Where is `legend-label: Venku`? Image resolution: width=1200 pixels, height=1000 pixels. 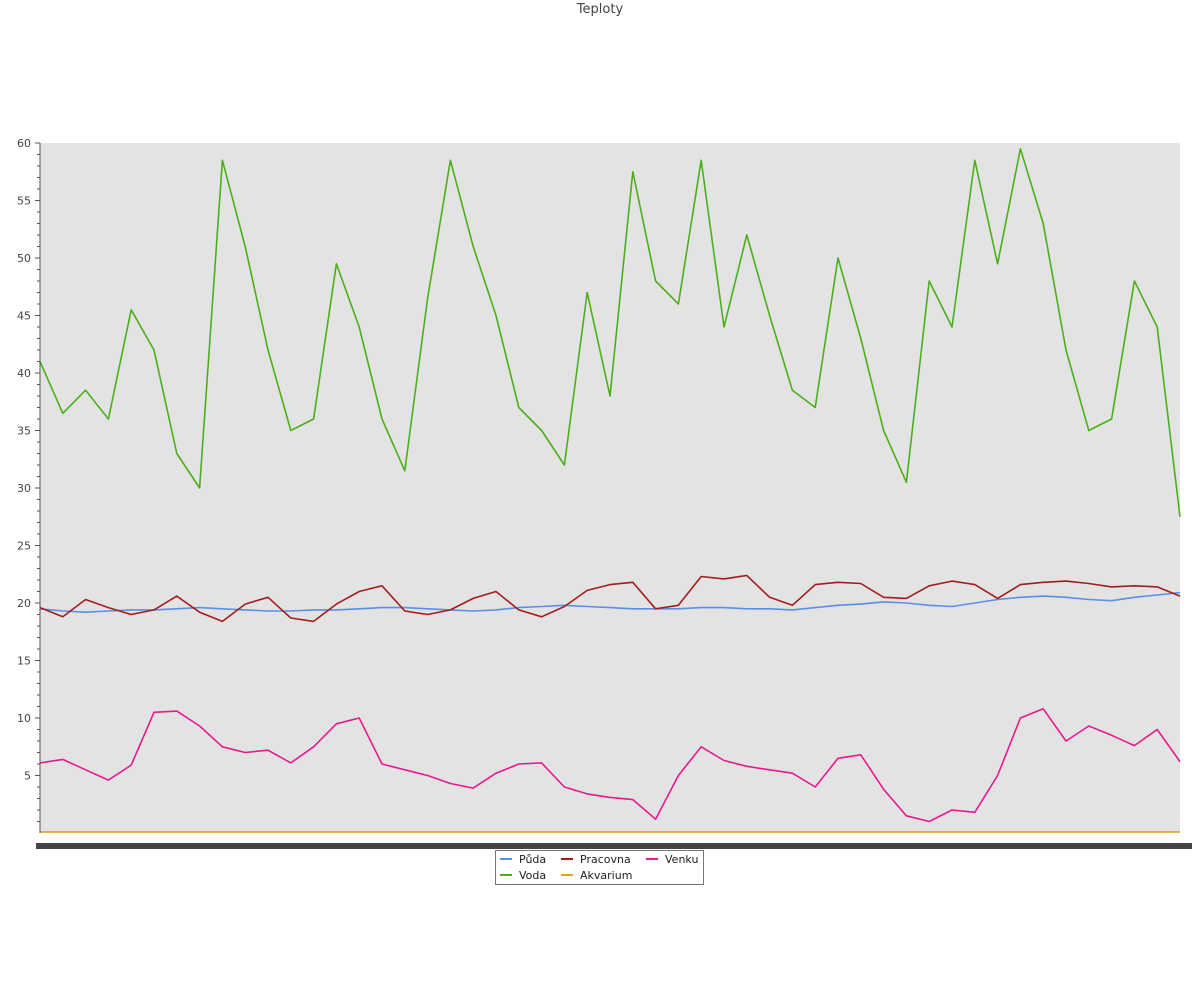
legend-label: Venku is located at coordinates (682, 859).